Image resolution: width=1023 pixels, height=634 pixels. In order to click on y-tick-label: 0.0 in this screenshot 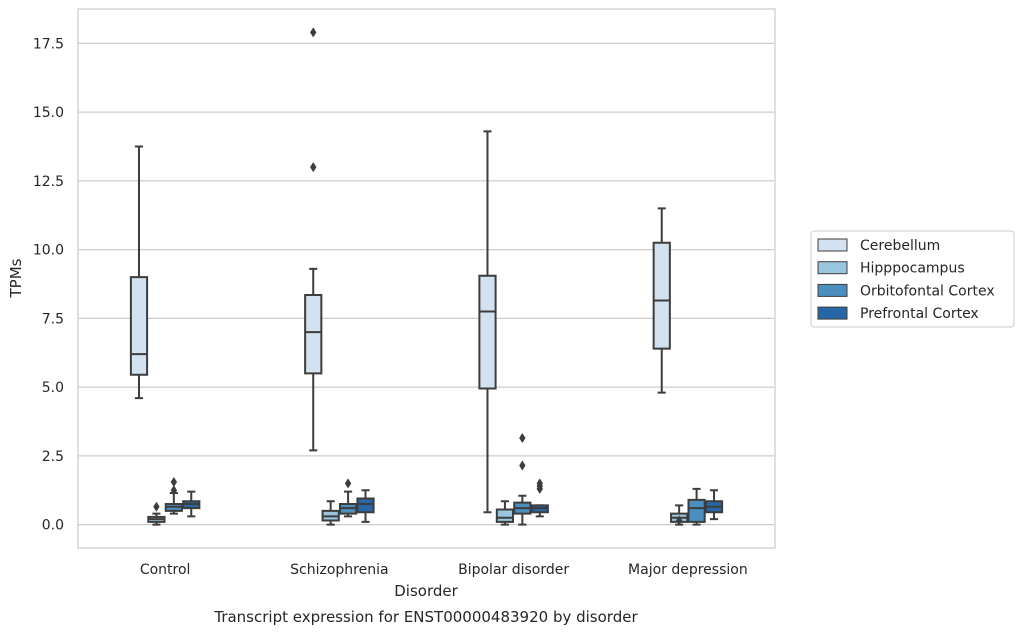, I will do `click(53, 526)`.